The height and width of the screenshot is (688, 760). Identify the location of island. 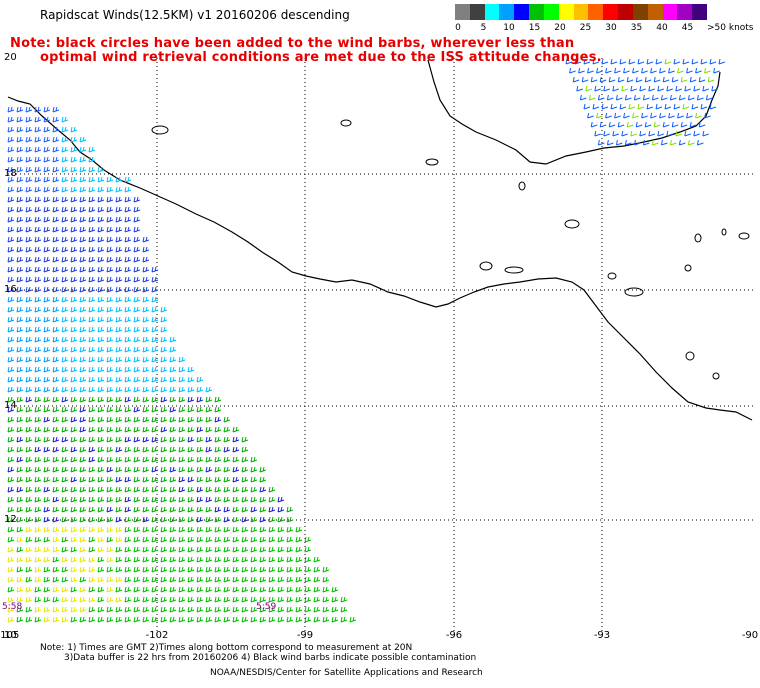
(160, 130).